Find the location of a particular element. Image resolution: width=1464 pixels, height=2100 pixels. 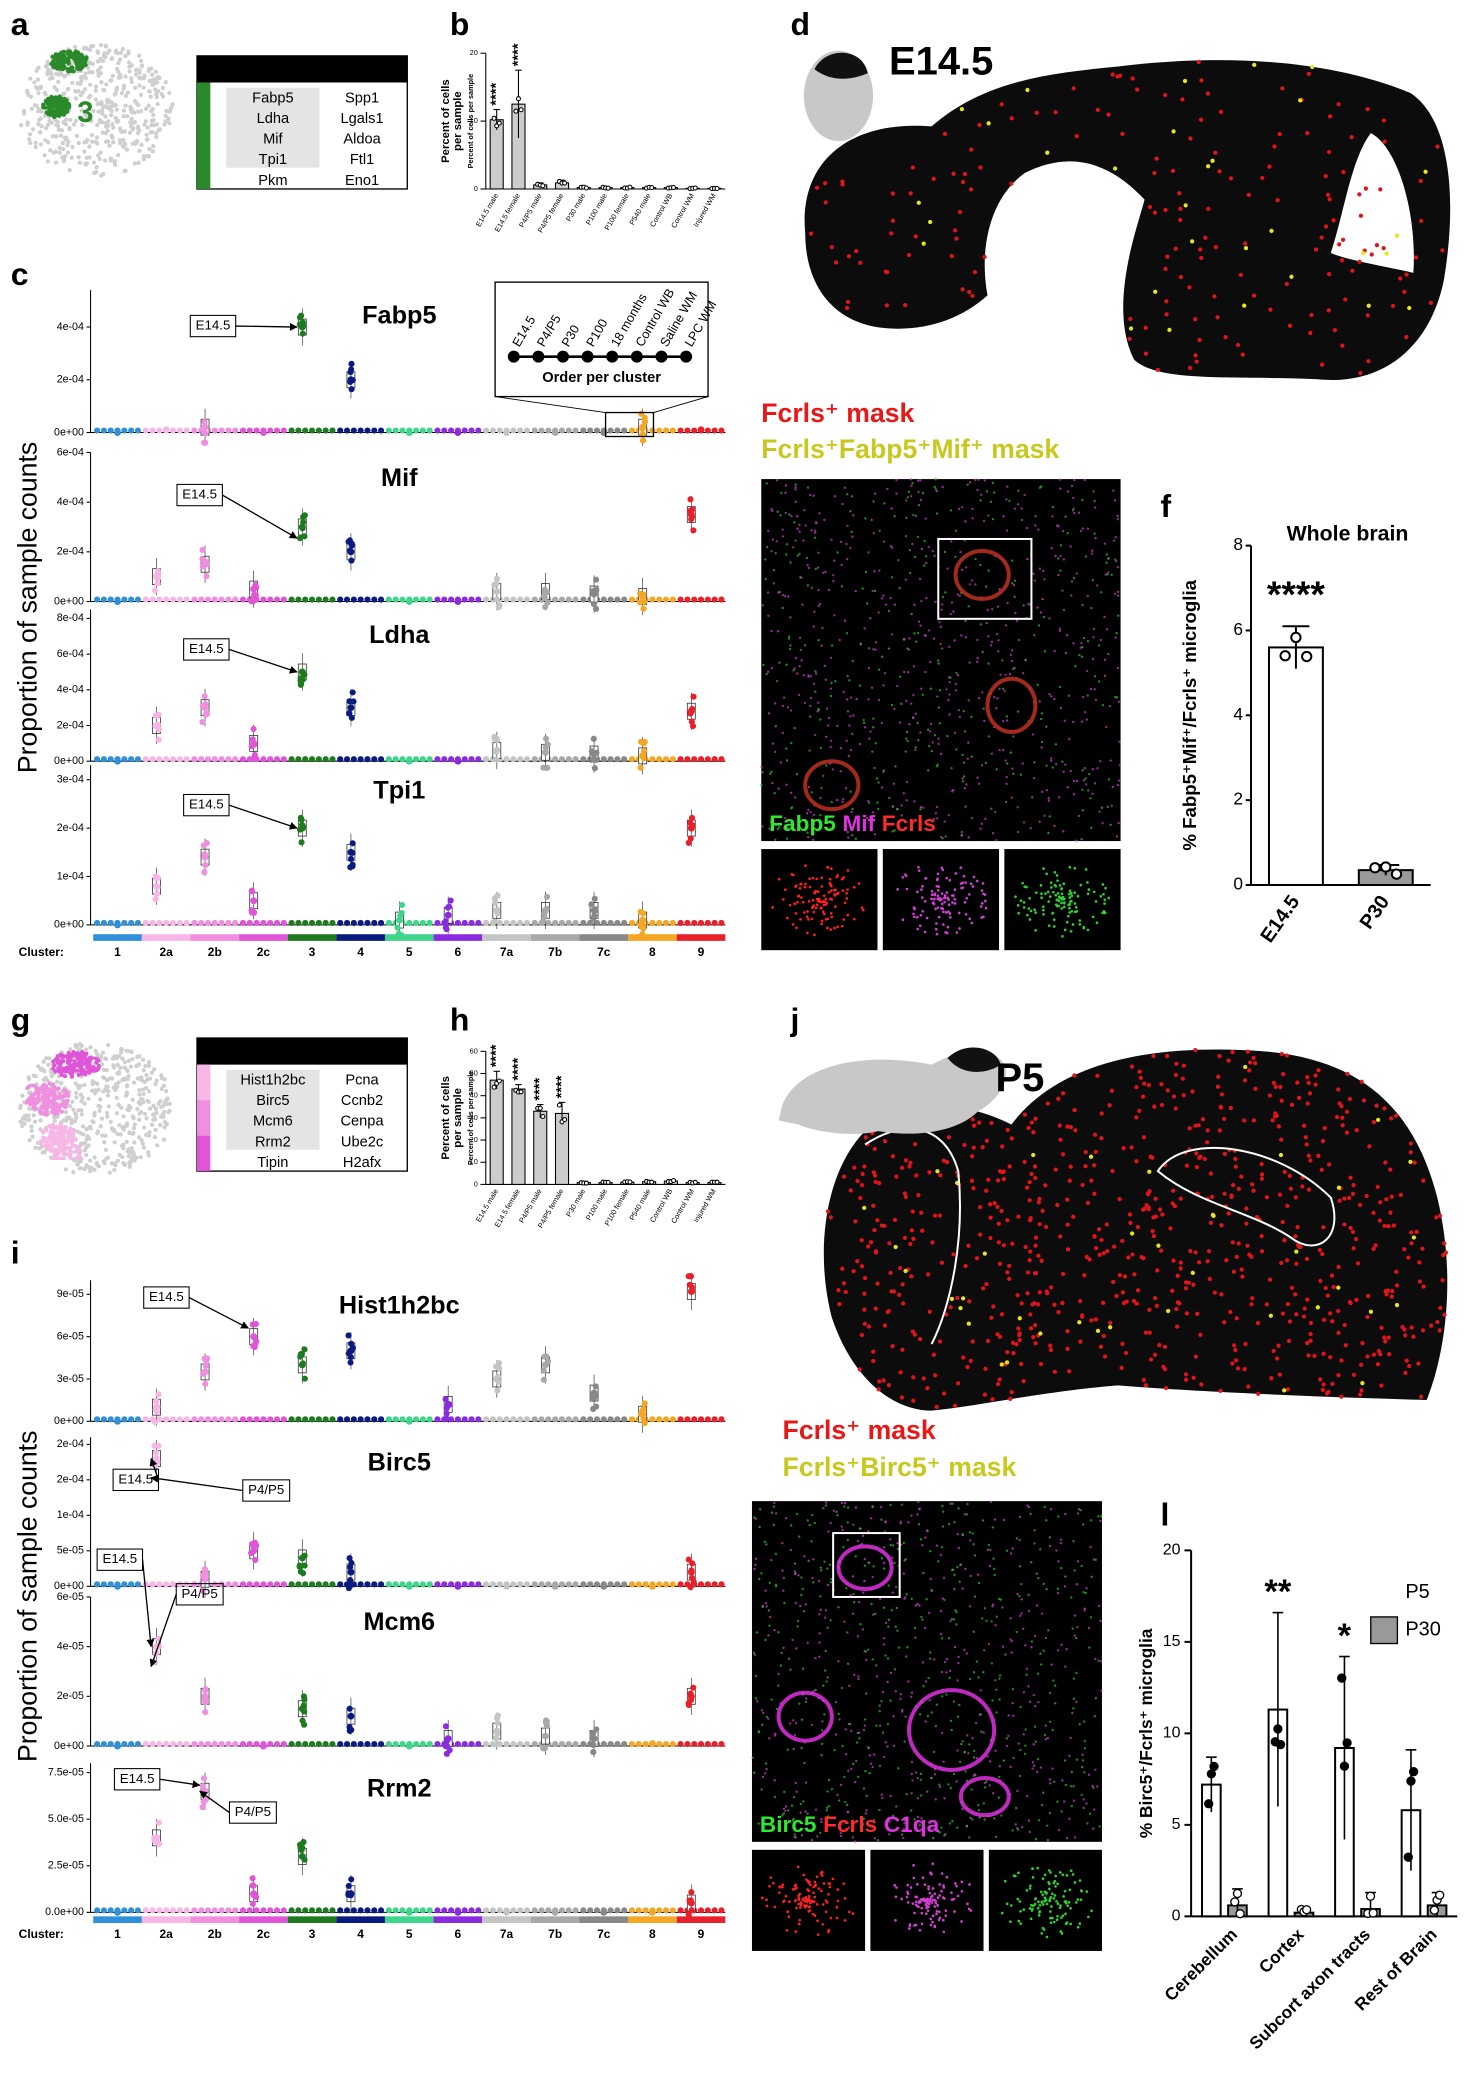

stage-label: E14.5 is located at coordinates (941, 61).